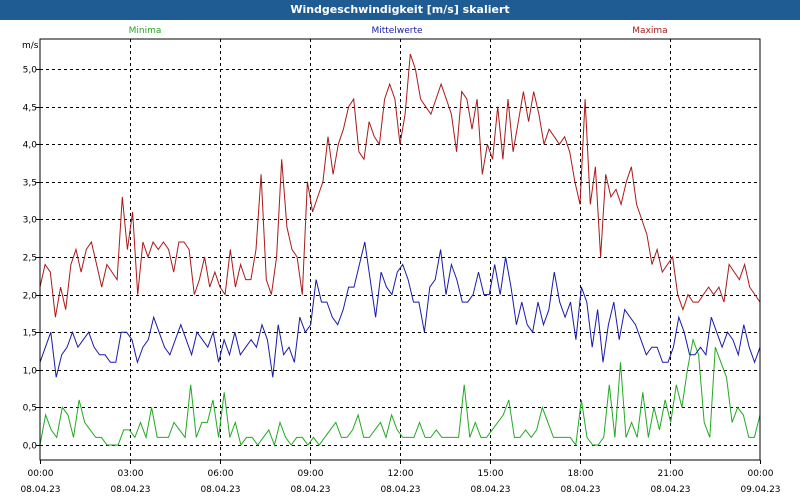 This screenshot has width=800, height=500. Describe the element at coordinates (671, 474) in the screenshot. I see `x-tick-time-label: 21:00` at that location.